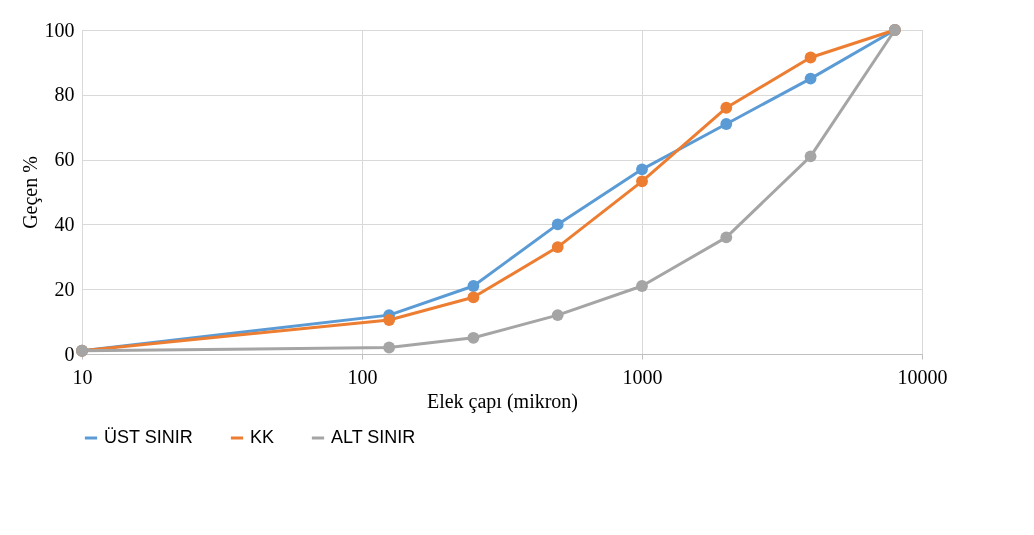 This screenshot has width=1034, height=535. Describe the element at coordinates (64, 223) in the screenshot. I see `y-tick-label: 40` at that location.